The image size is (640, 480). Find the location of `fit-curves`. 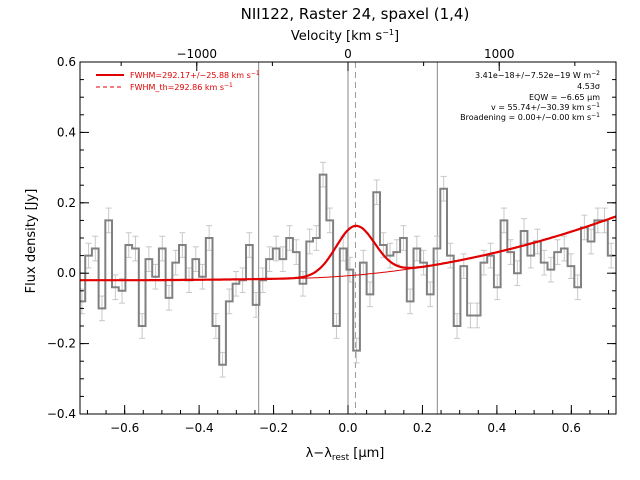

fit-curves is located at coordinates (348, 248).